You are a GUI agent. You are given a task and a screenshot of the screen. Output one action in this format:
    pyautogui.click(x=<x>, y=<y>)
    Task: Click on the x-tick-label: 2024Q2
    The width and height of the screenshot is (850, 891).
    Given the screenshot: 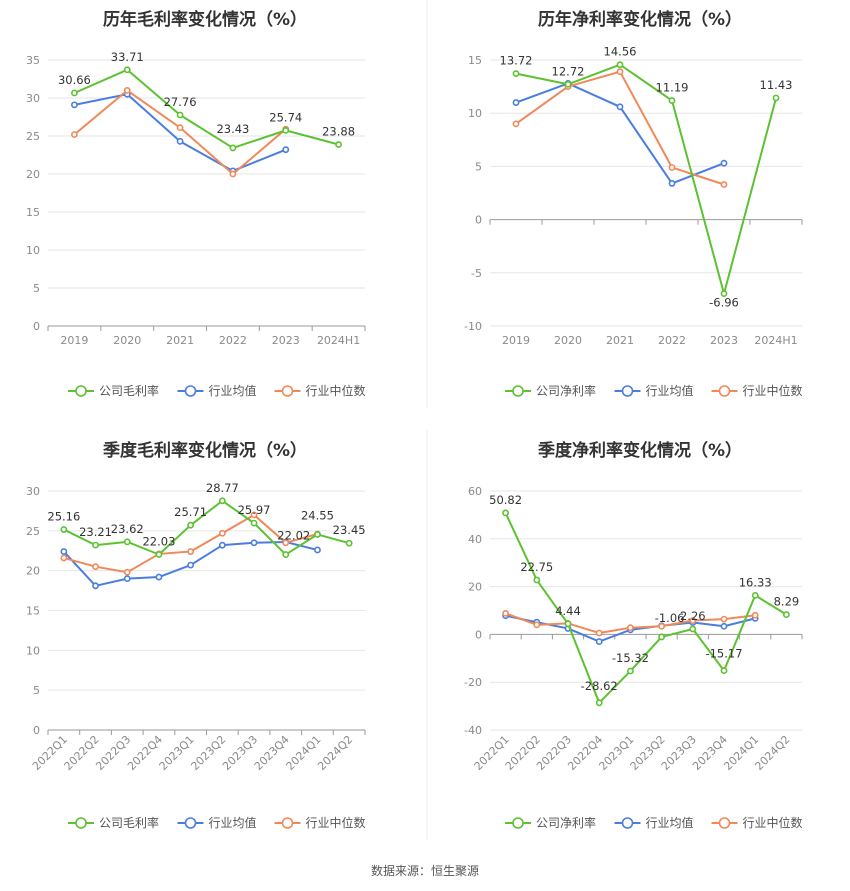 What is the action you would take?
    pyautogui.click(x=335, y=753)
    